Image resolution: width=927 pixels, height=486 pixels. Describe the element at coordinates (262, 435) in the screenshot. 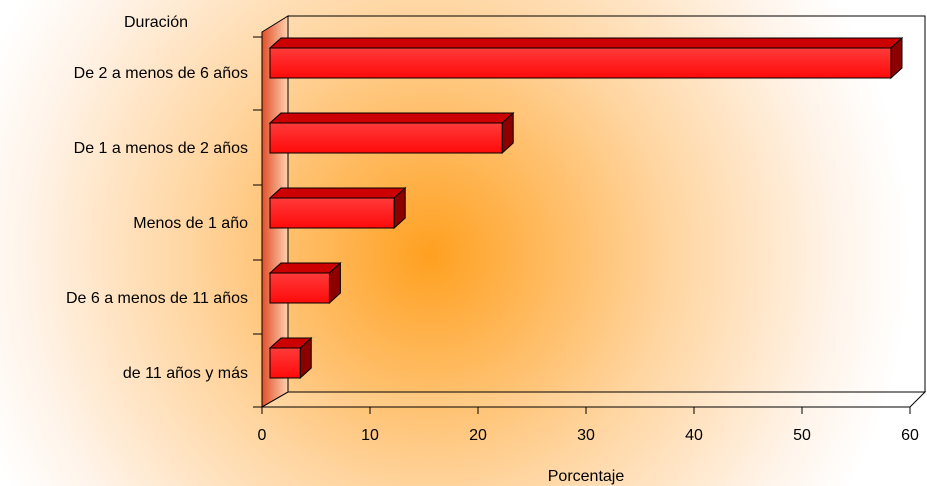

I see `x-tick-label: 0` at that location.